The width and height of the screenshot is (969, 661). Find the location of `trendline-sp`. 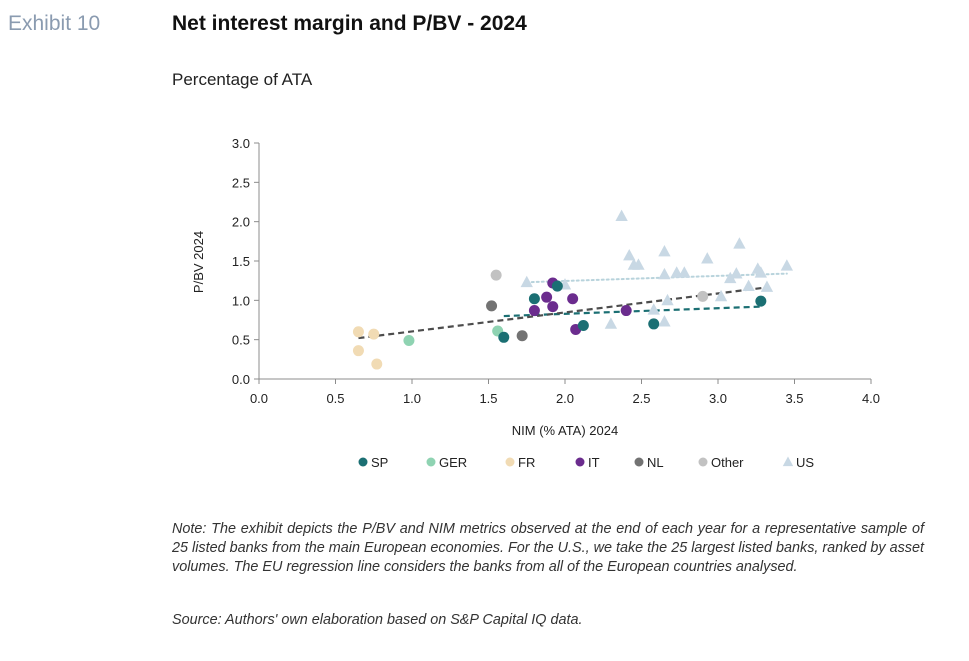

trendline-sp is located at coordinates (632, 311).